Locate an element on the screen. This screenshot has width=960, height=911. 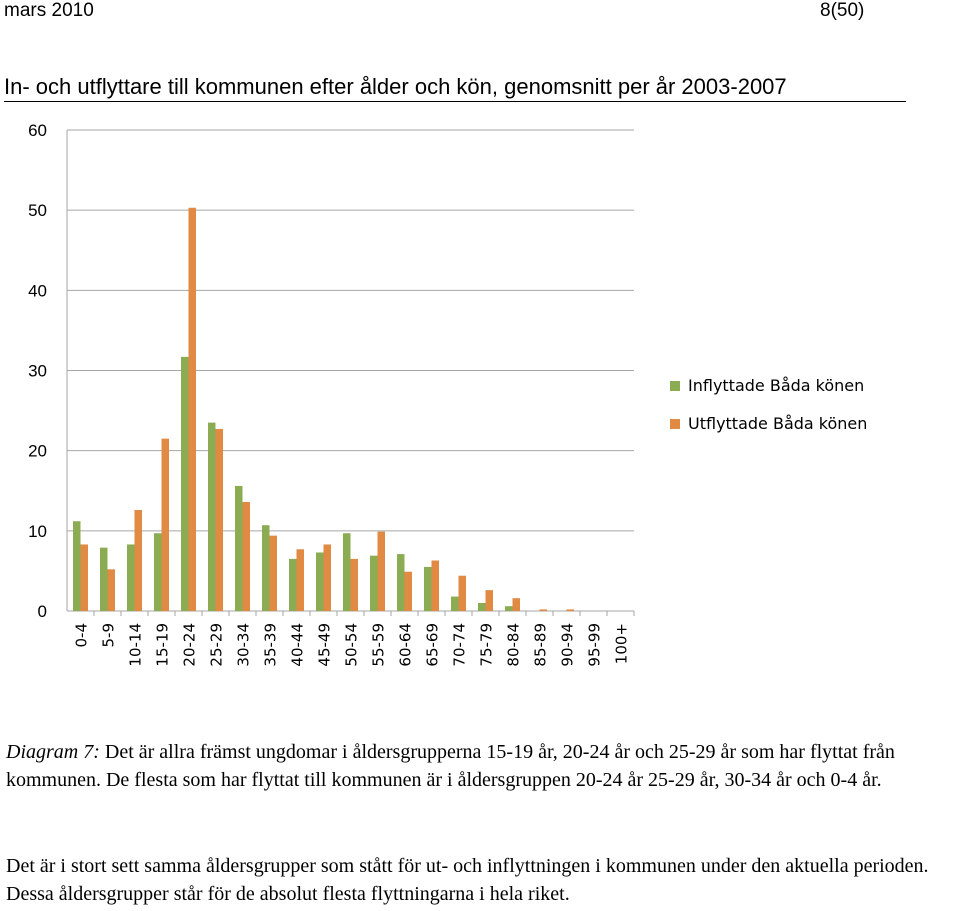
x-tick-label-25-29: 25-29 is located at coordinates (217, 645).